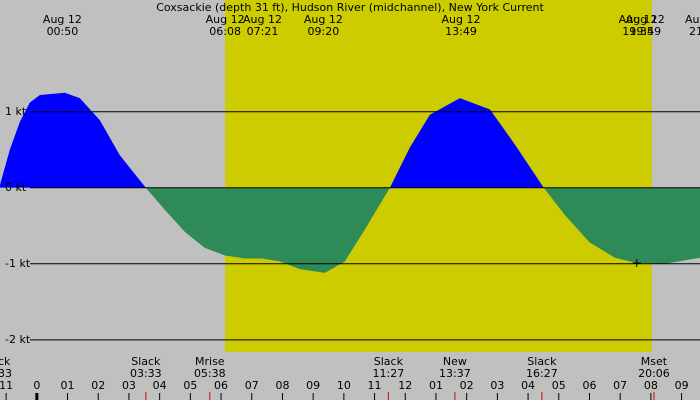  What do you see at coordinates (18, 339) in the screenshot?
I see `y-tick-label: -2 kt` at bounding box center [18, 339].